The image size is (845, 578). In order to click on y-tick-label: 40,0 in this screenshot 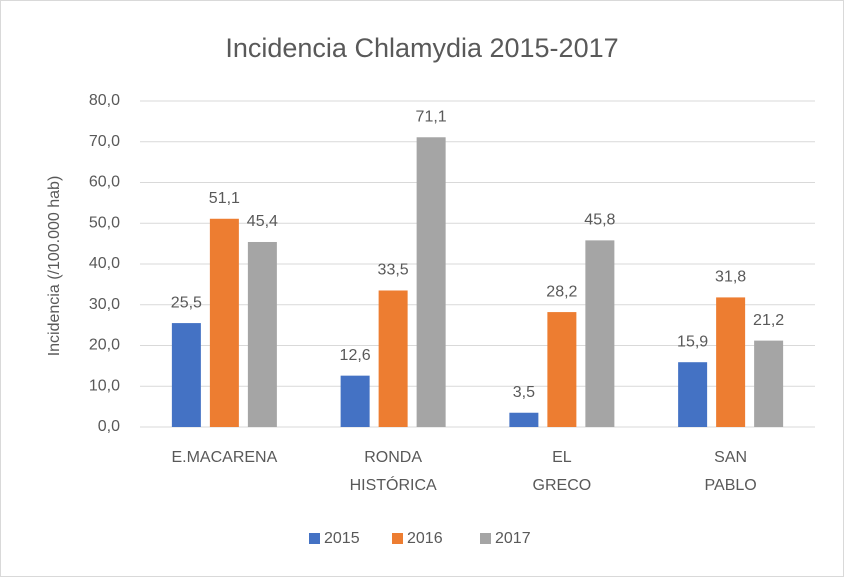, I will do `click(104, 263)`.